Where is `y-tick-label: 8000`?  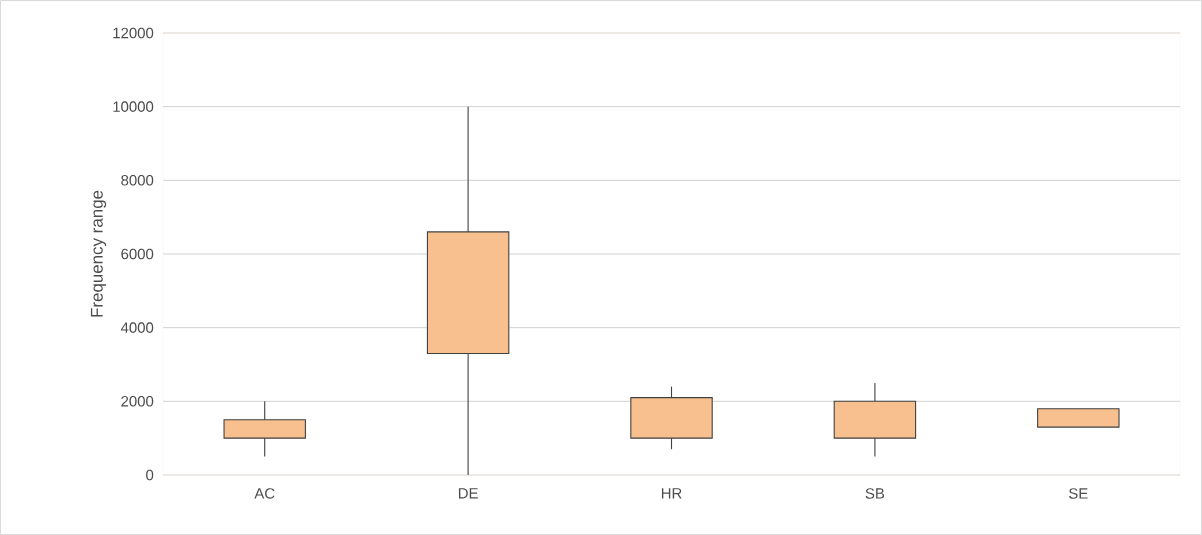
y-tick-label: 8000 is located at coordinates (137, 180).